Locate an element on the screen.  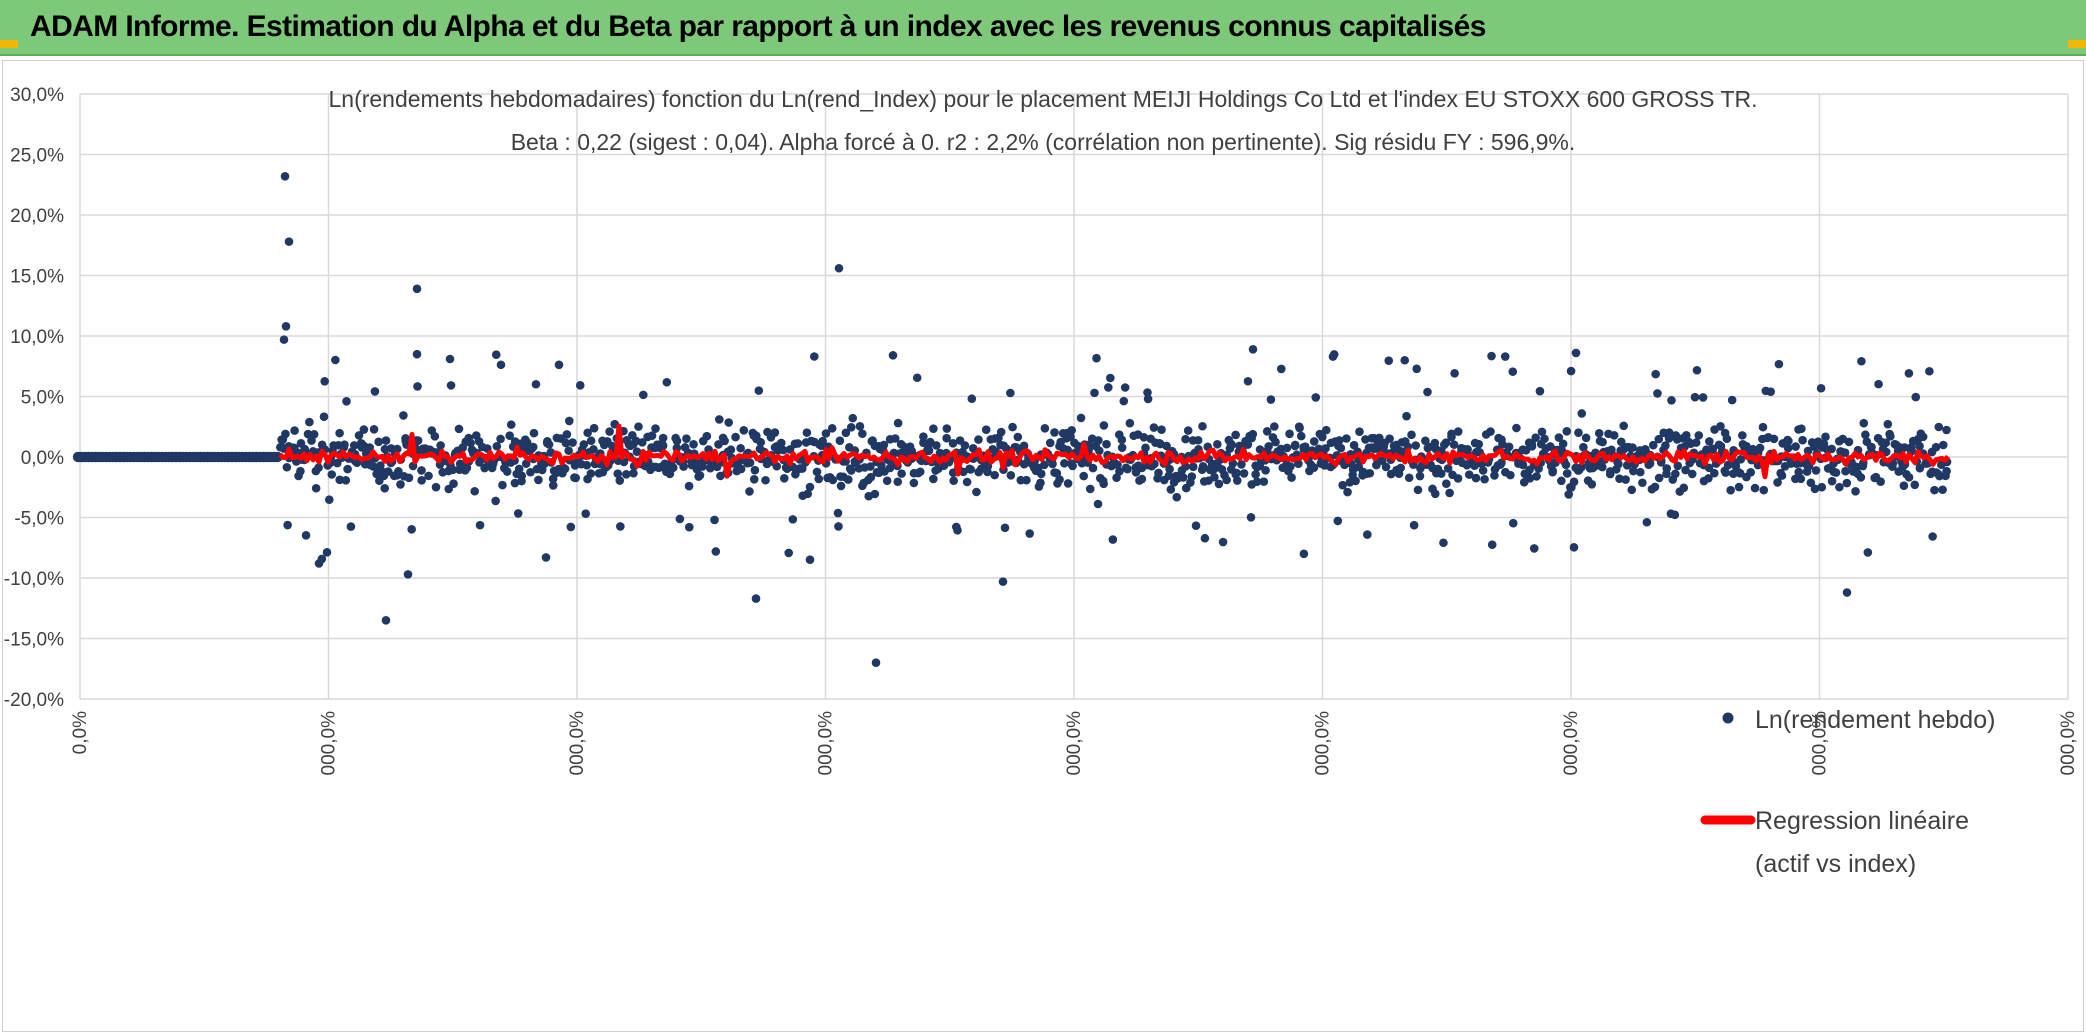
legend-label-regression: Regression linéaire is located at coordinates (1862, 821).